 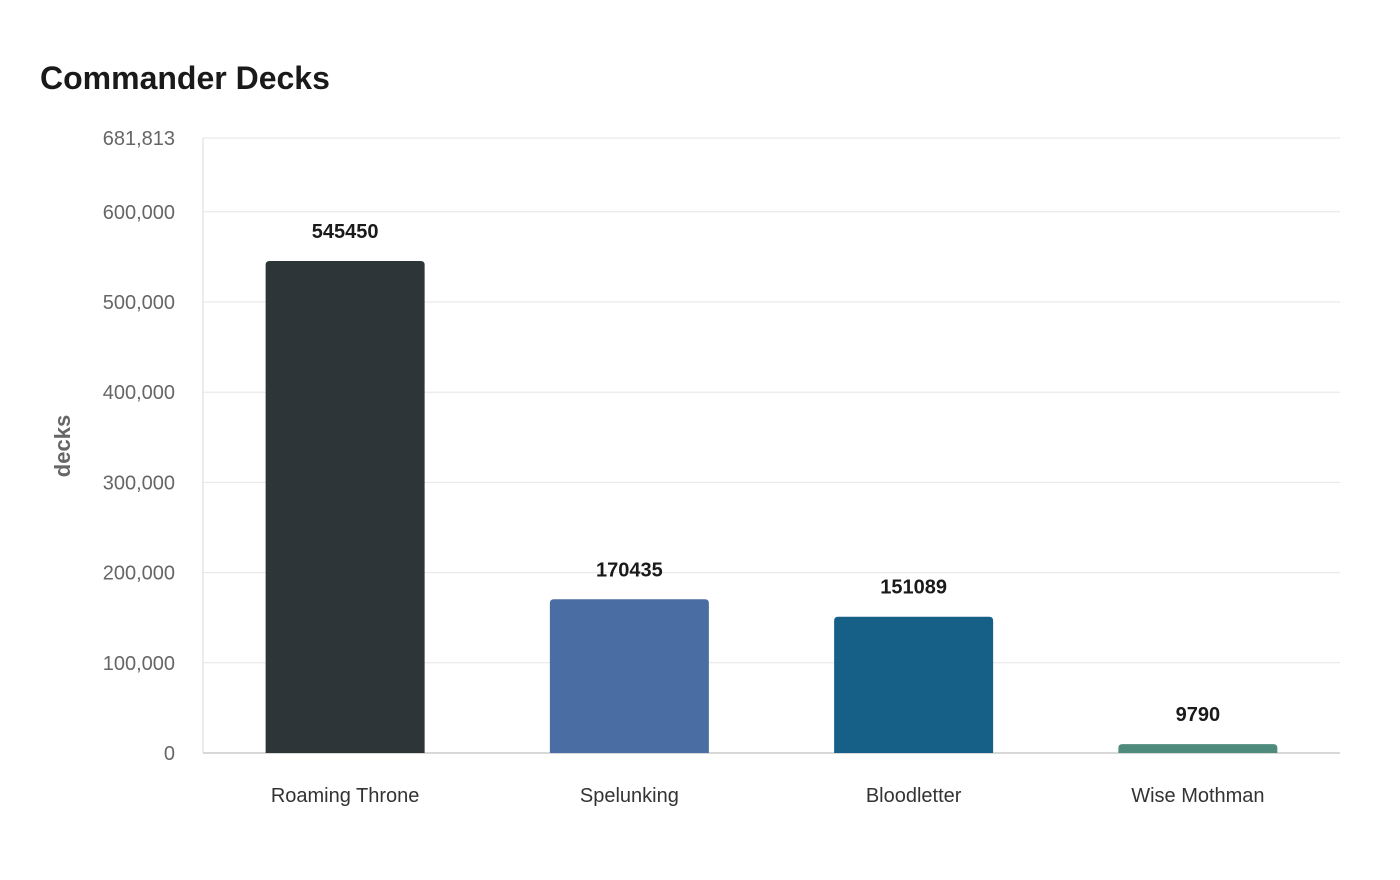 What do you see at coordinates (629, 796) in the screenshot?
I see `x-tick-label: Spelunking` at bounding box center [629, 796].